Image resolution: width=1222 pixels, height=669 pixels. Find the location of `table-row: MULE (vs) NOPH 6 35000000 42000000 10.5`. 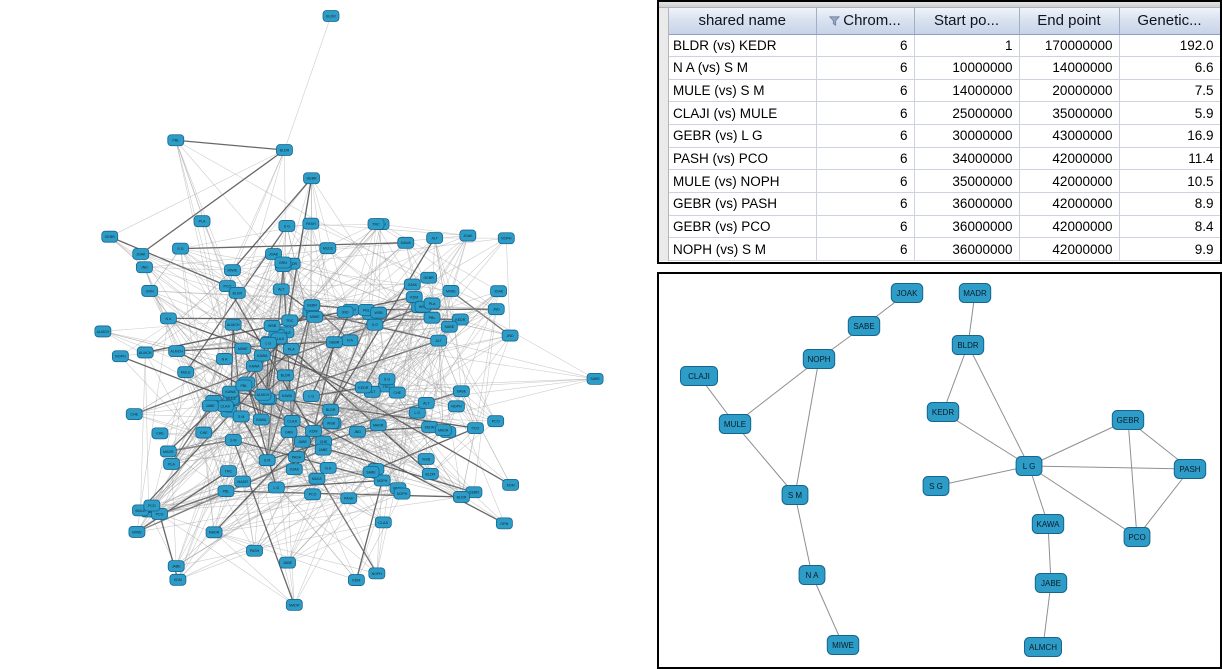

table-row: MULE (vs) NOPH 6 35000000 42000000 10.5 is located at coordinates (944, 181).